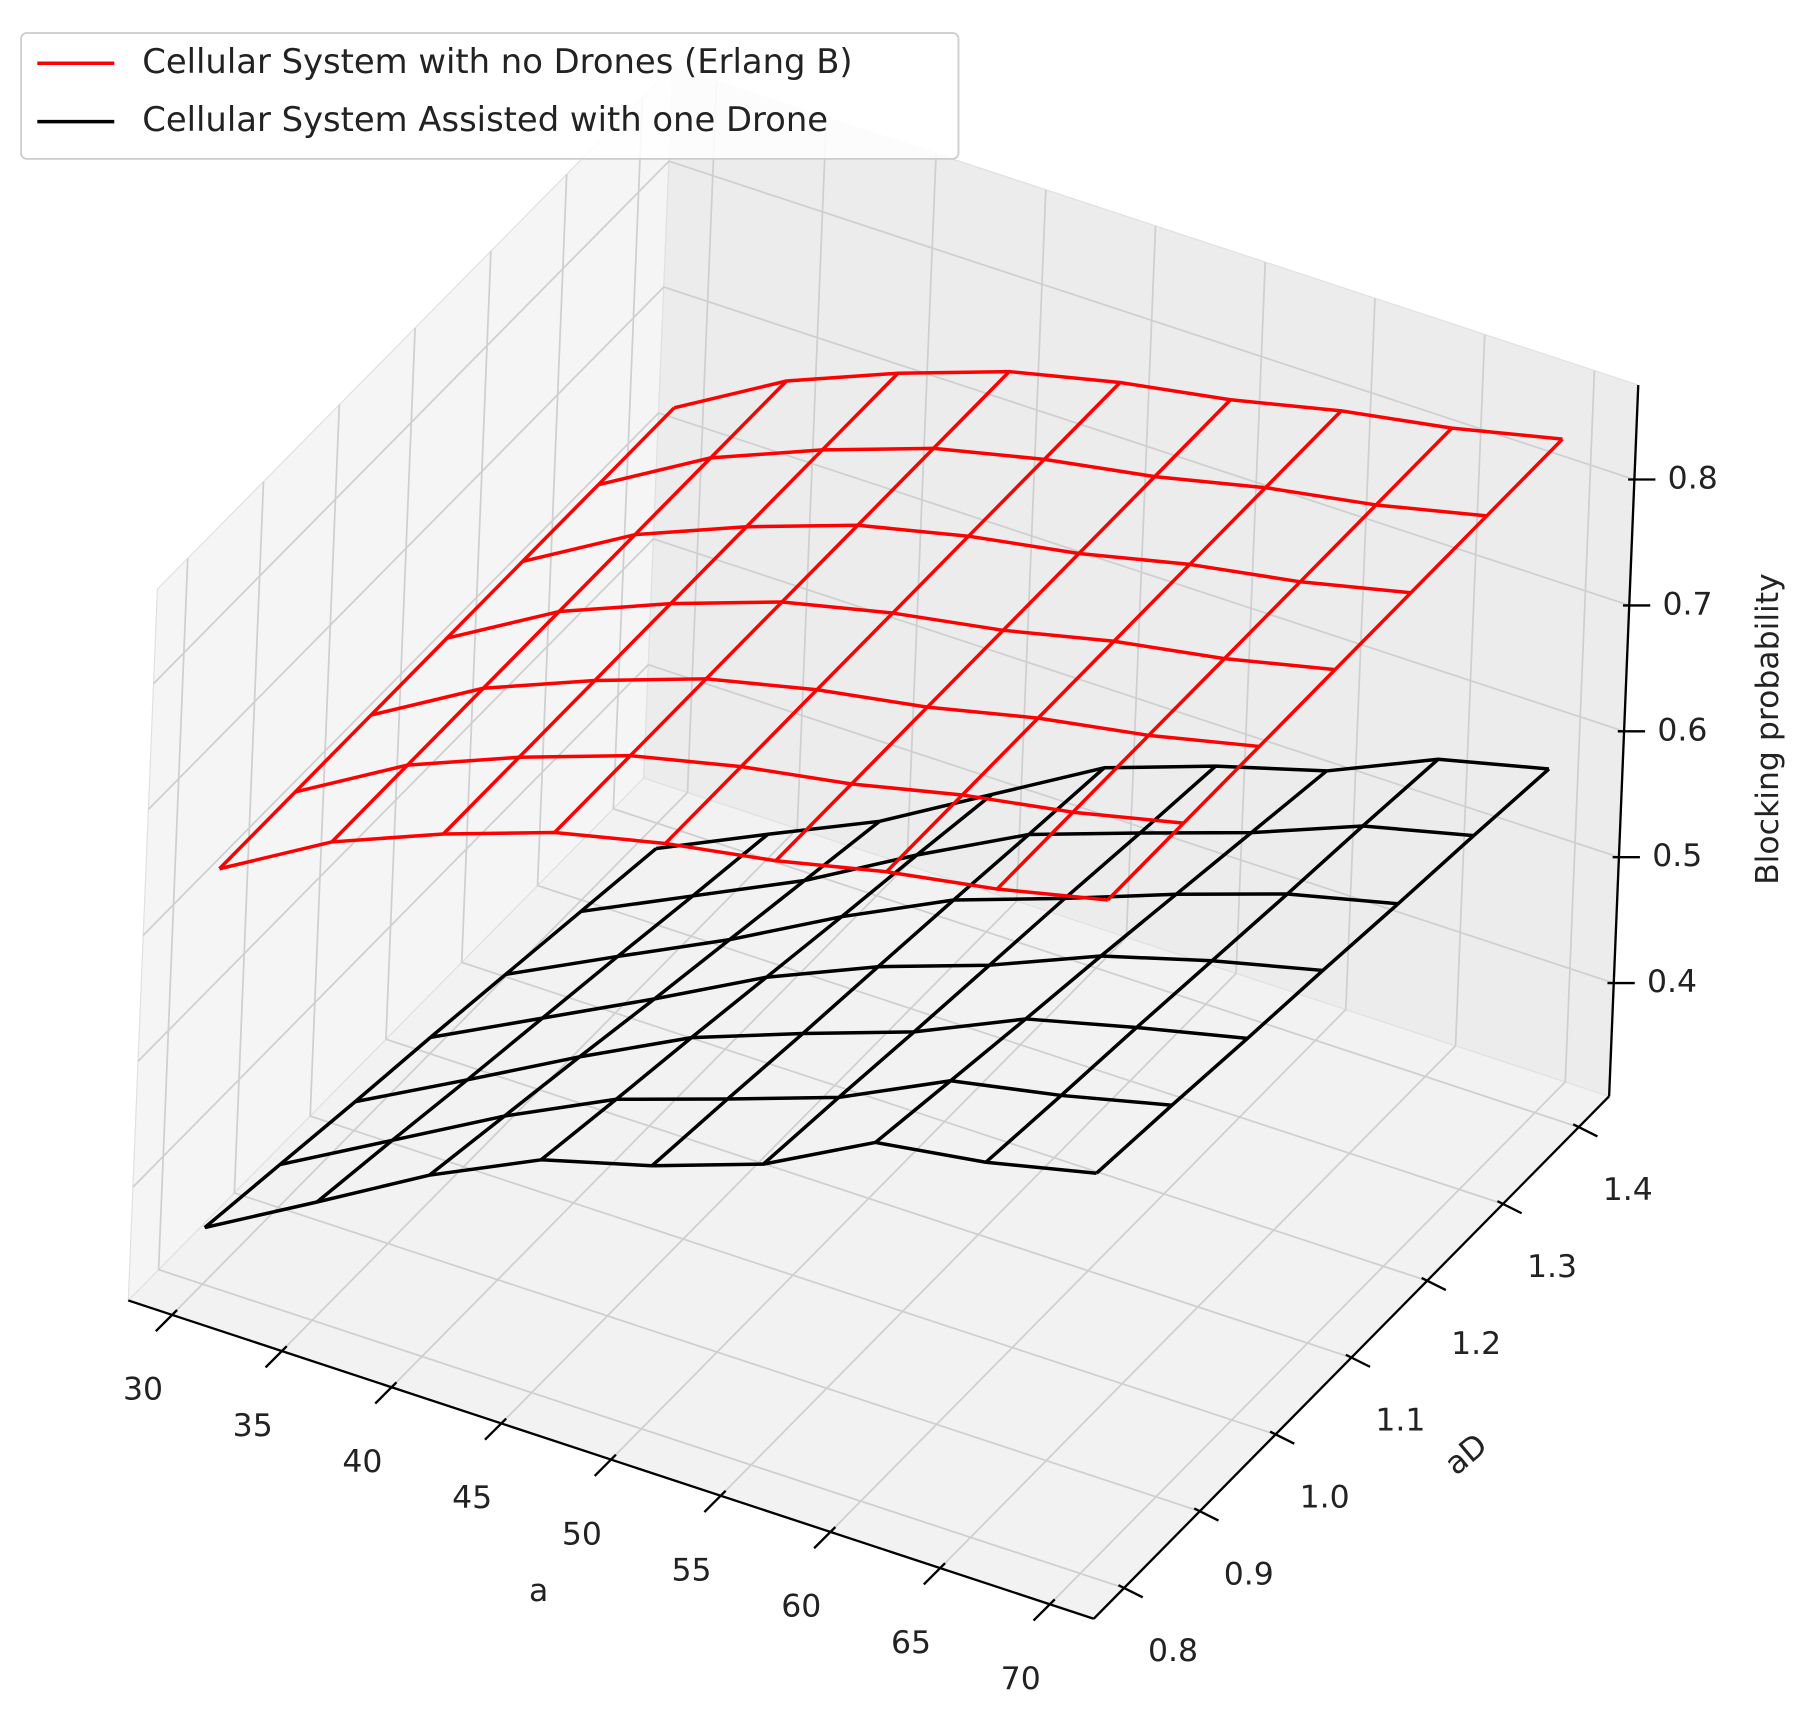 The height and width of the screenshot is (1710, 1819). What do you see at coordinates (1677, 856) in the screenshot?
I see `tick-label: 0.5` at bounding box center [1677, 856].